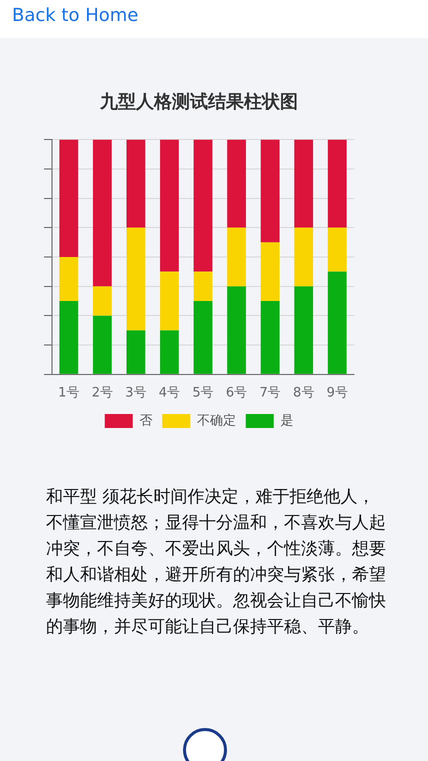 This screenshot has height=761, width=428. What do you see at coordinates (237, 393) in the screenshot?
I see `x-tick-label: 6号` at bounding box center [237, 393].